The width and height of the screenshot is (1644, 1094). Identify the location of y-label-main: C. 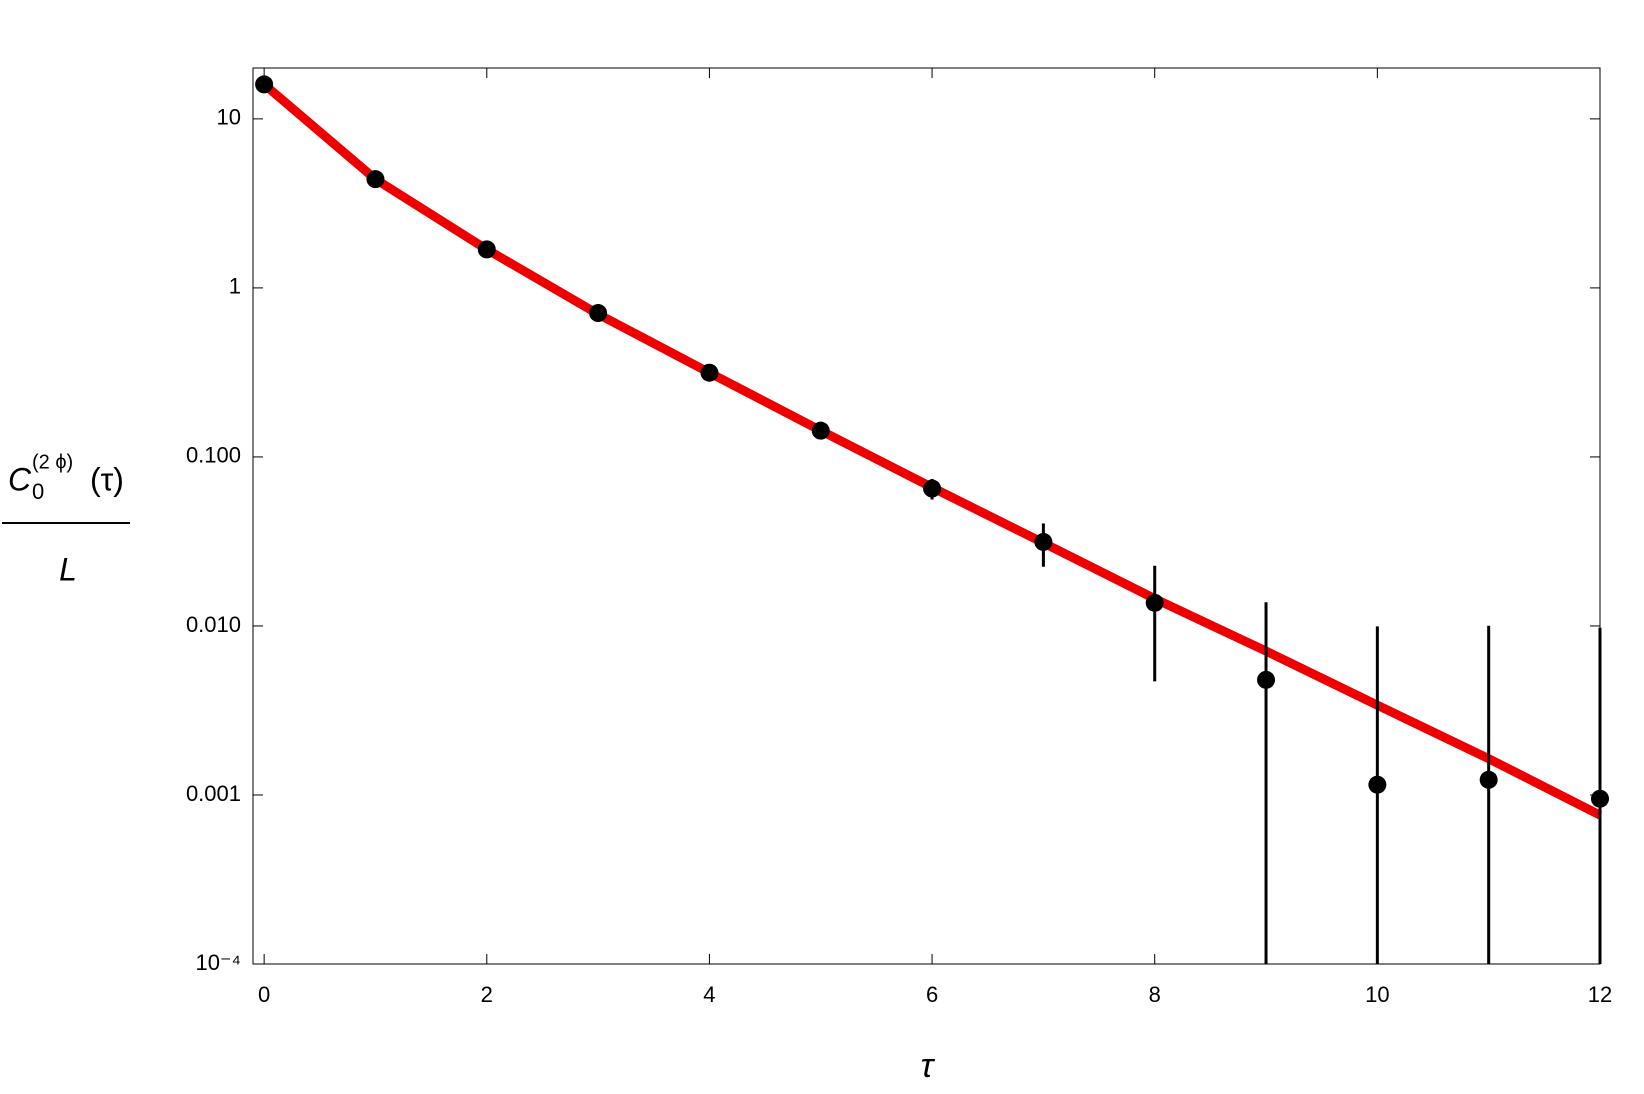
(20, 479).